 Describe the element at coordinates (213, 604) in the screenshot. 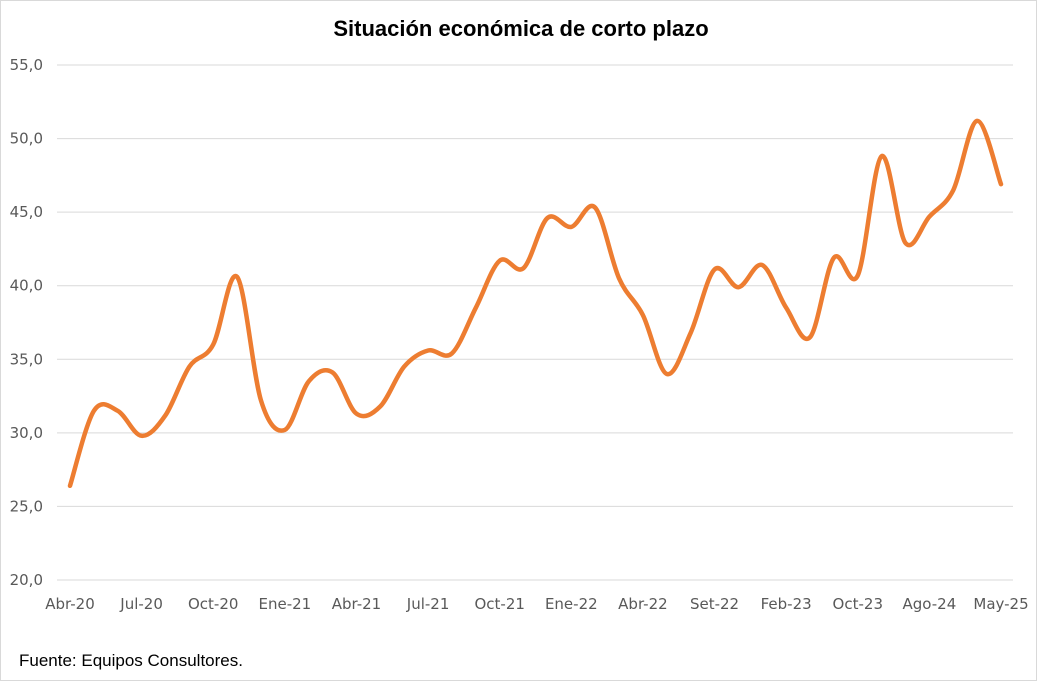

I see `x-tick-label: Oct-20` at that location.